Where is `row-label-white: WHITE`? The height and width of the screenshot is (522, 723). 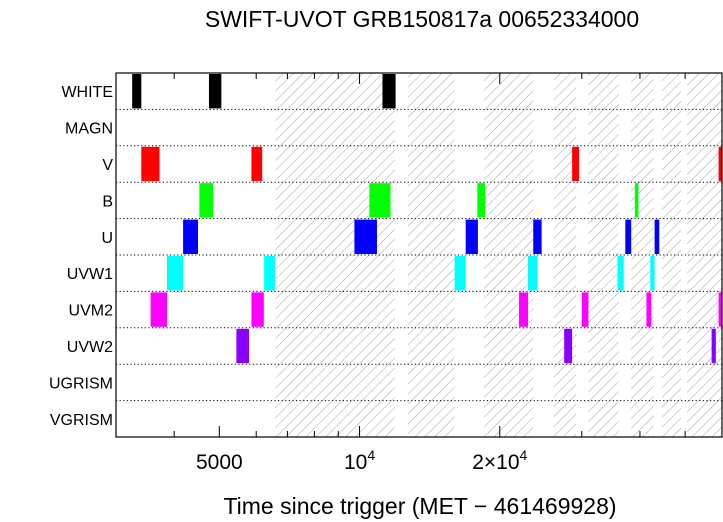 row-label-white: WHITE is located at coordinates (87, 92).